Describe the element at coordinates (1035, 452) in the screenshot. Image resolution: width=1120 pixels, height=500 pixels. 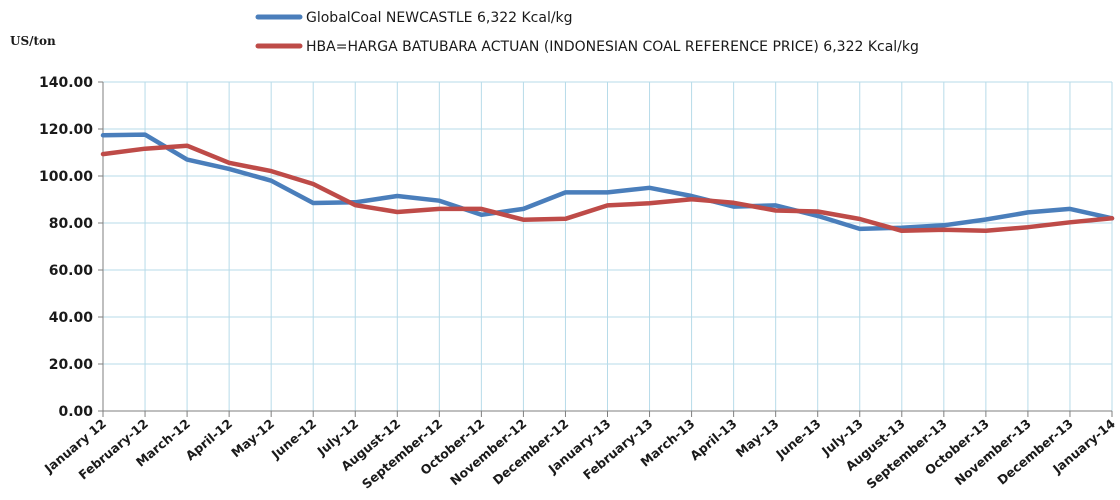
I see `x-tick-label: December-13` at that location.